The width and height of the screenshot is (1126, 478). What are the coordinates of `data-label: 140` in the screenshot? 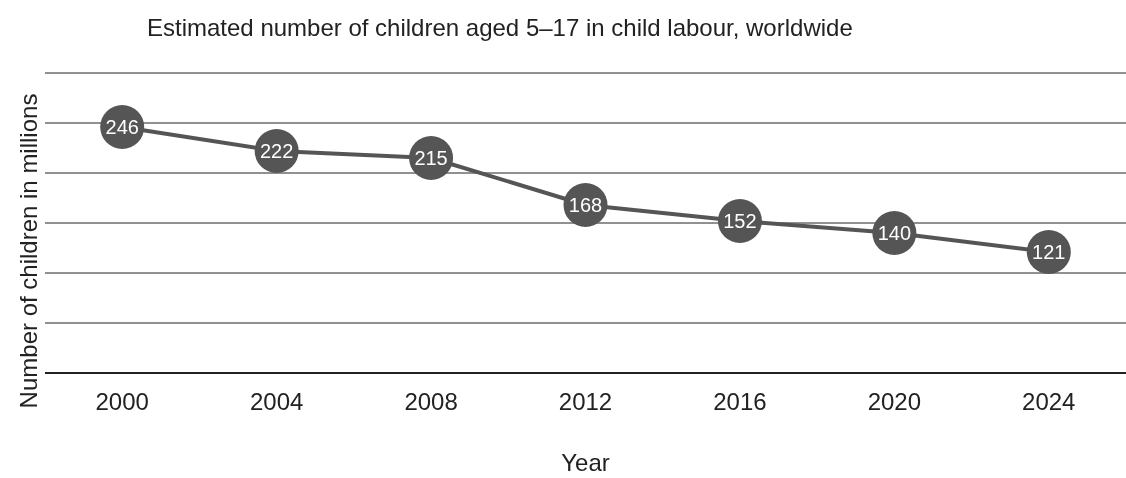 It's located at (894, 233).